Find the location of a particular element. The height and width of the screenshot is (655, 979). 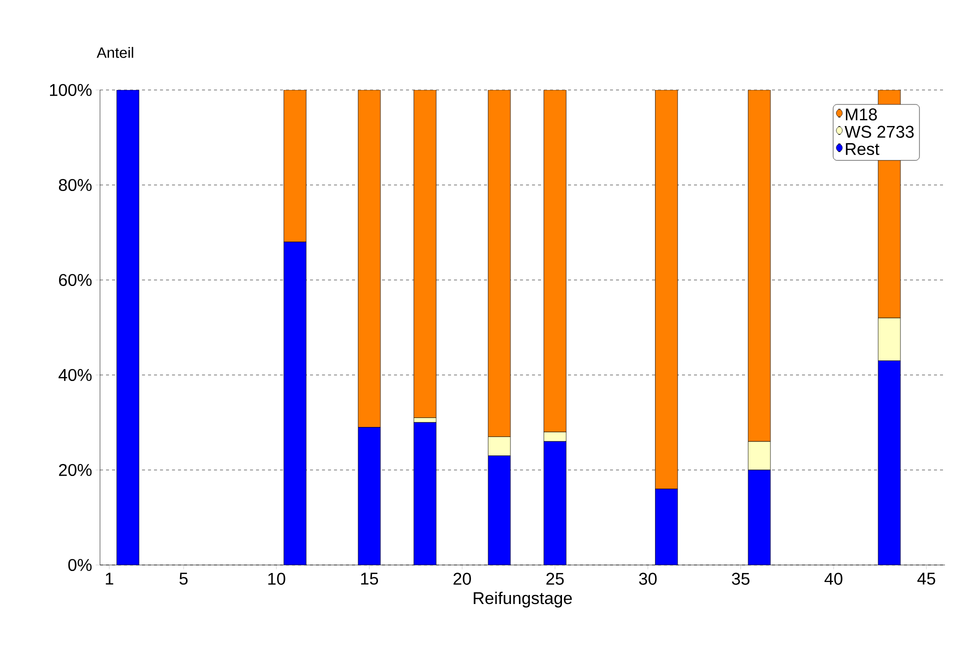

x-tick-label: 45 is located at coordinates (926, 578).